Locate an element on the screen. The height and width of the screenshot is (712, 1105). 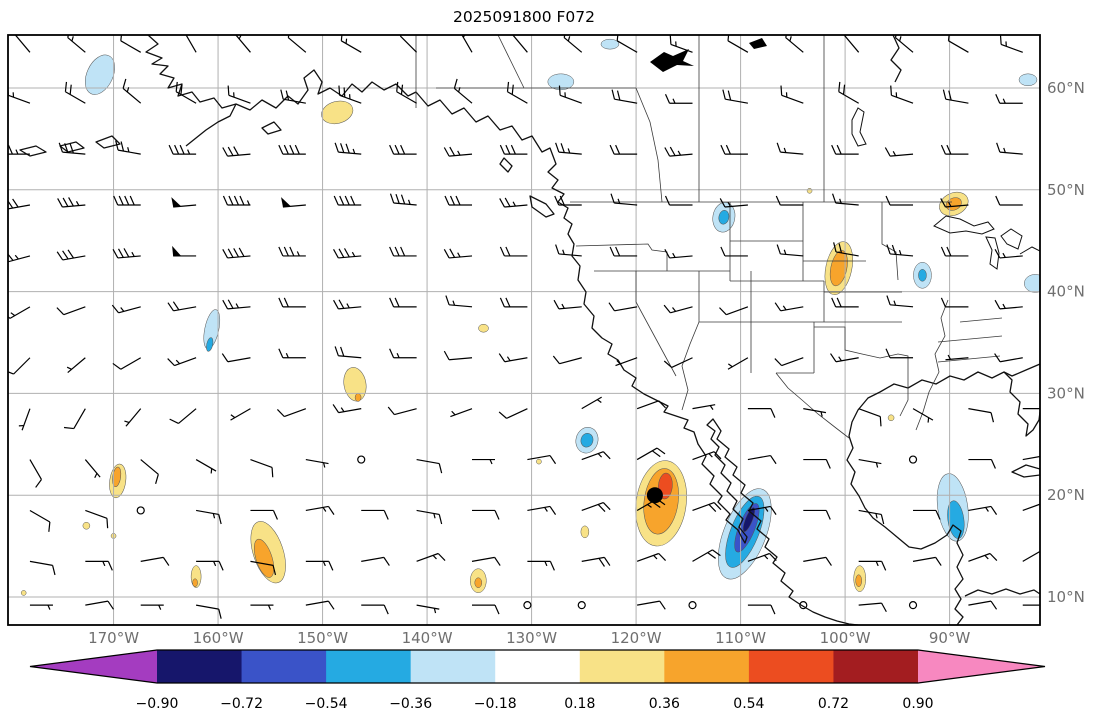
state-border-path is located at coordinates (981, 320).